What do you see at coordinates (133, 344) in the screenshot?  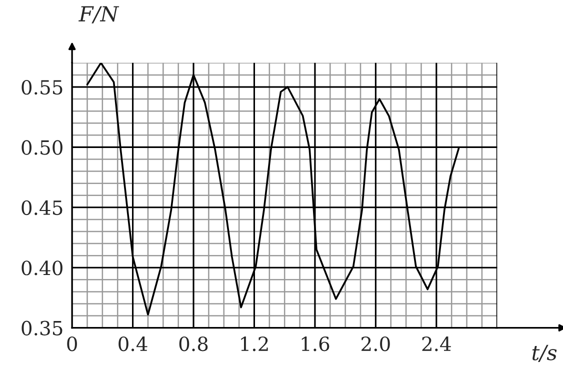 I see `x-tick-label: 0.4` at bounding box center [133, 344].